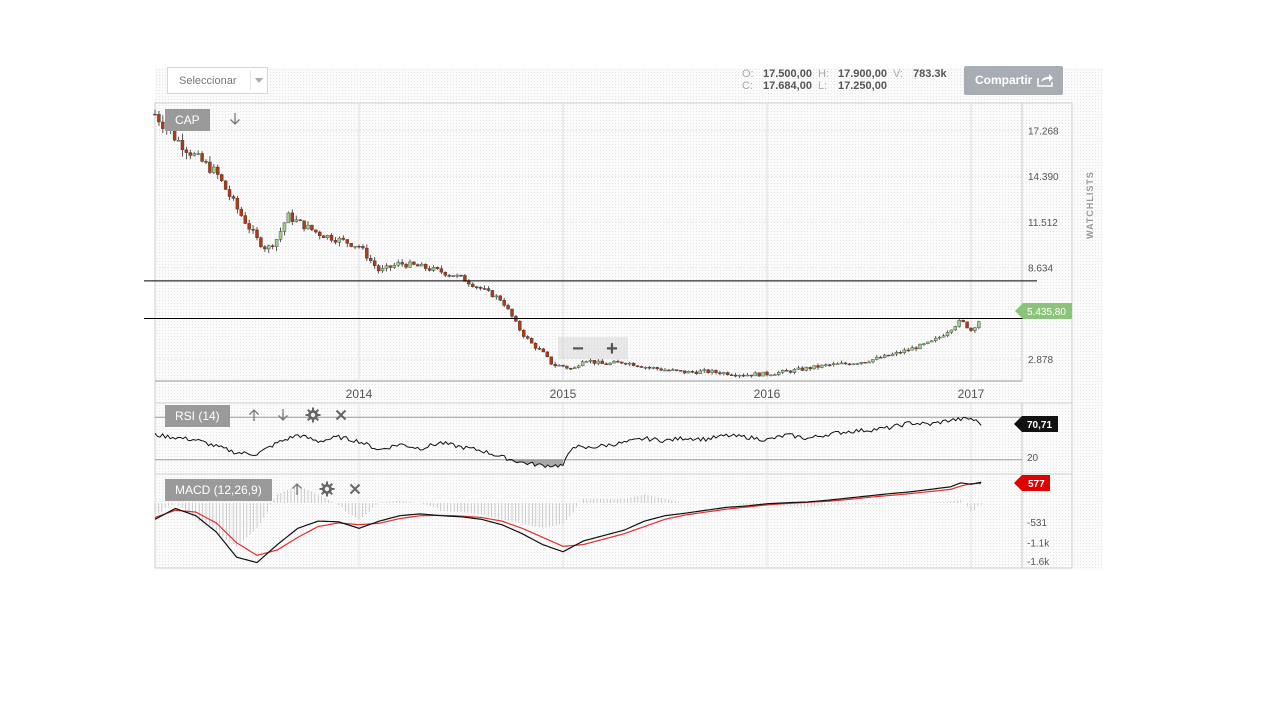 The height and width of the screenshot is (723, 1266). I want to click on y-tick-label: 17.268, so click(1043, 132).